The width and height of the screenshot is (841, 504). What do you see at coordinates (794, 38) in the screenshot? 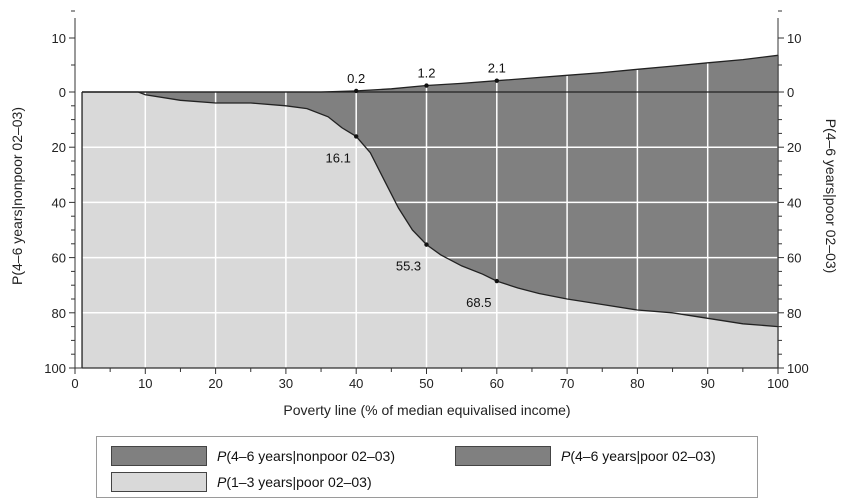
I see `y-tick-label-right: 10` at bounding box center [794, 38].